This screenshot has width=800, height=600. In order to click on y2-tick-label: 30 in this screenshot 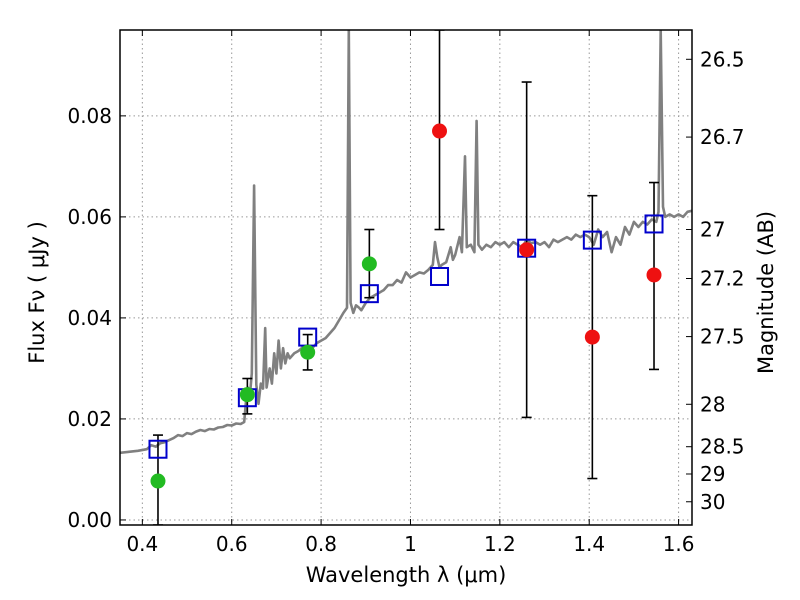, I will do `click(712, 502)`.